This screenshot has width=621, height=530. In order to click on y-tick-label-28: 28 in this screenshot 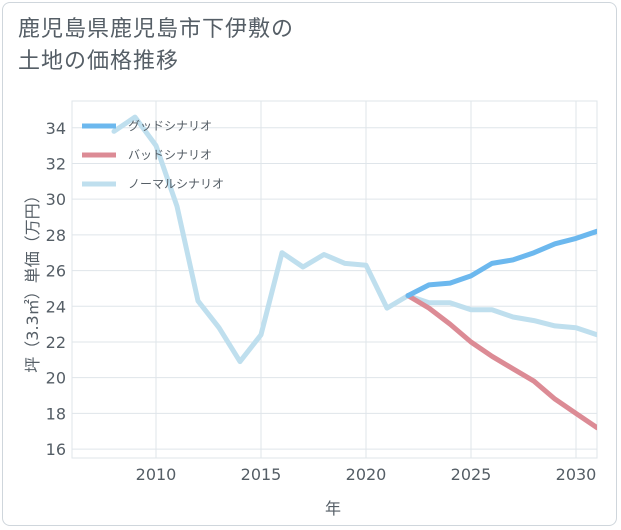, I will do `click(56, 235)`.